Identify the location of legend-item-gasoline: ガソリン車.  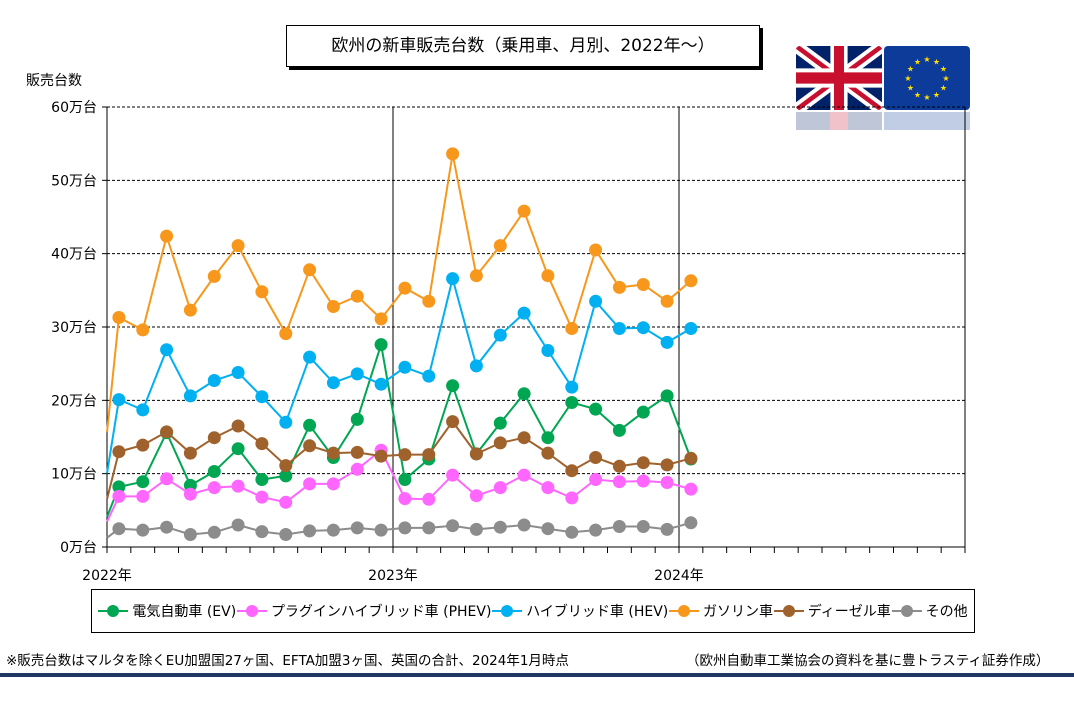
(721, 611).